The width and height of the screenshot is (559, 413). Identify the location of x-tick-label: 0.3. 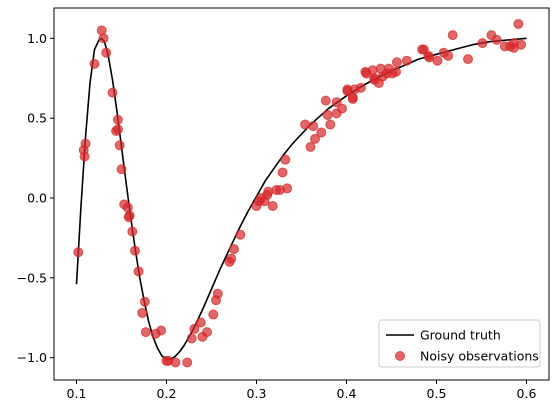
(257, 393).